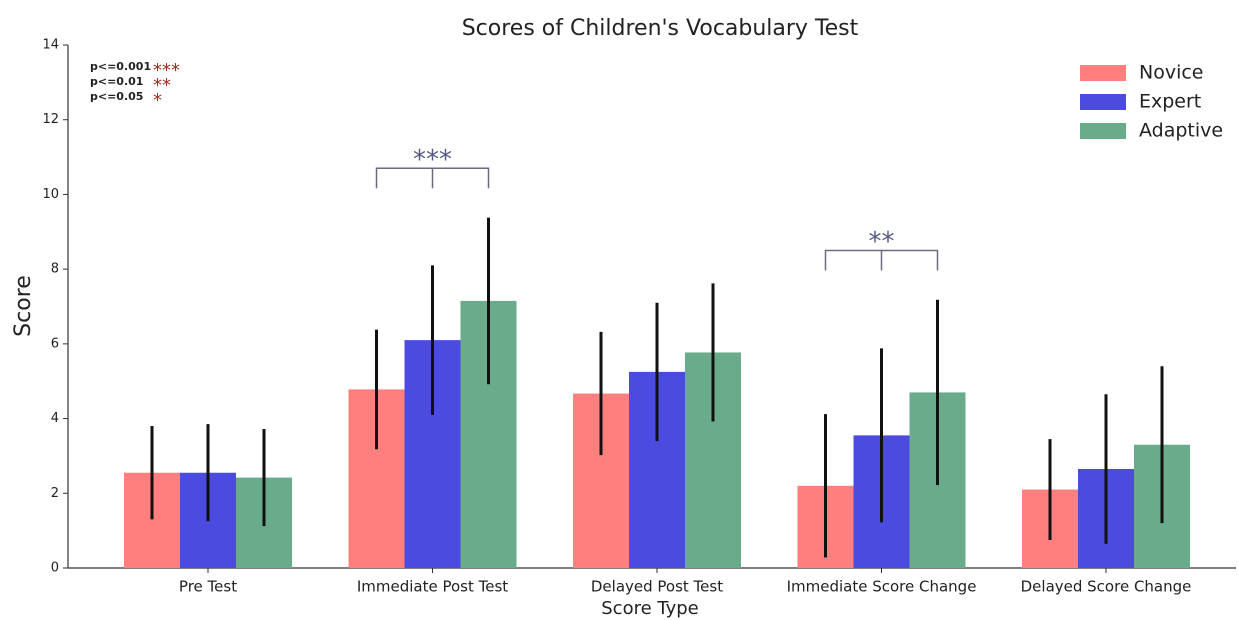 This screenshot has height=620, width=1238. Describe the element at coordinates (1171, 73) in the screenshot. I see `legend-label: Novice` at that location.